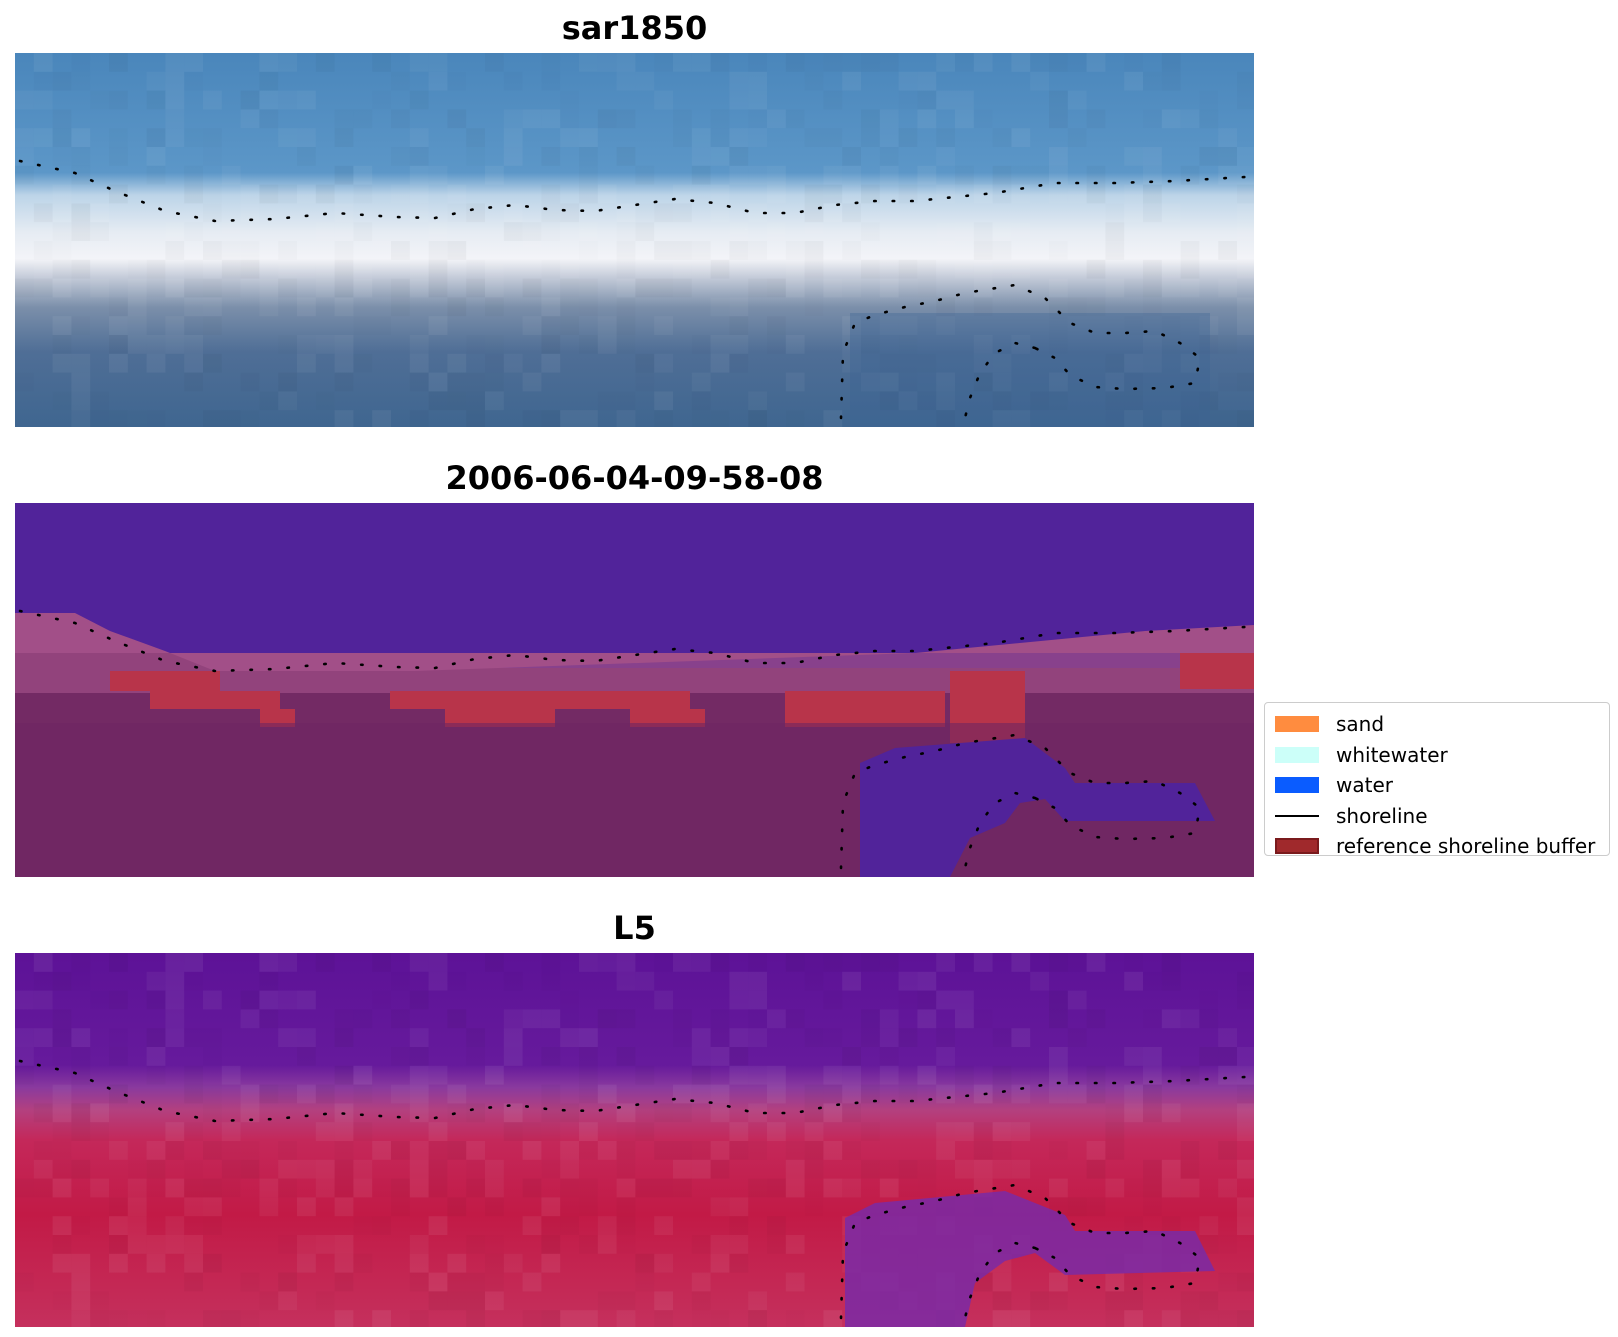  I want to click on legend-item-shoreline: shoreline, so click(1437, 816).